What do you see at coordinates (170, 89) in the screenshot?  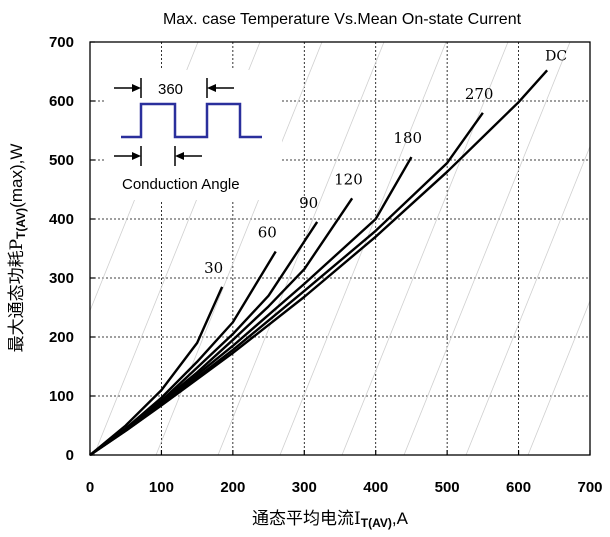 I see `period-label: 360` at bounding box center [170, 89].